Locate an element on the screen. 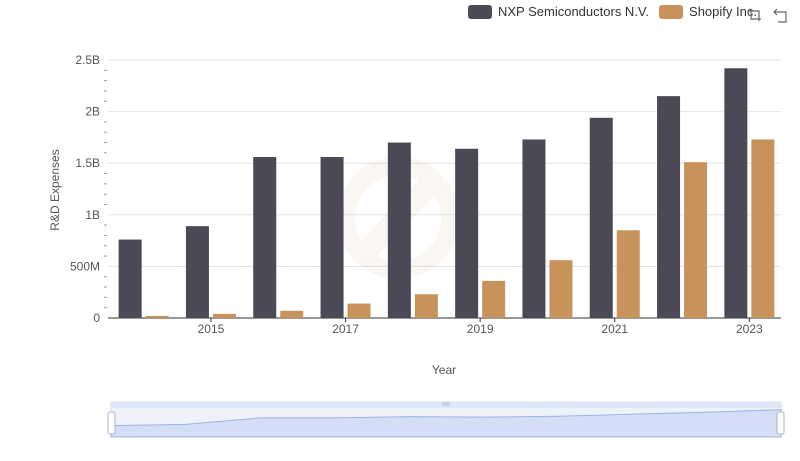 The width and height of the screenshot is (800, 461). x-axis: 2015 2017 2019 2021 2023 is located at coordinates (480, 327).